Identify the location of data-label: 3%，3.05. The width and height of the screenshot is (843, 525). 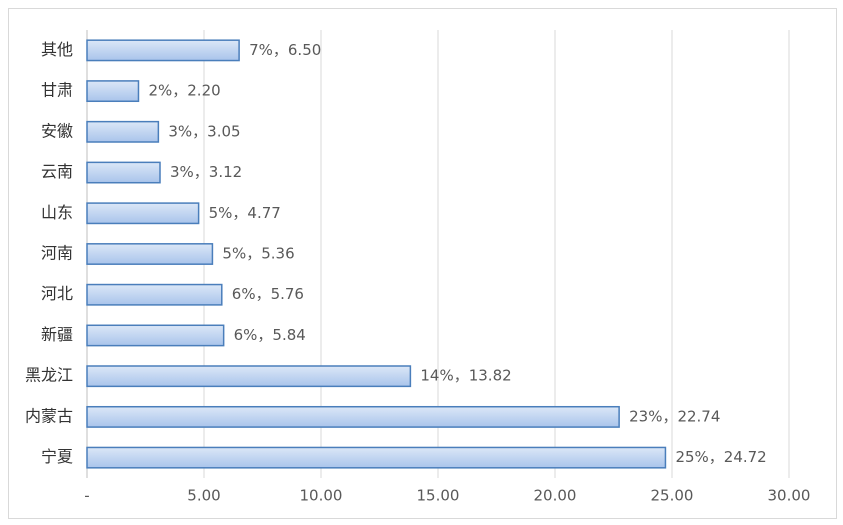
(204, 131).